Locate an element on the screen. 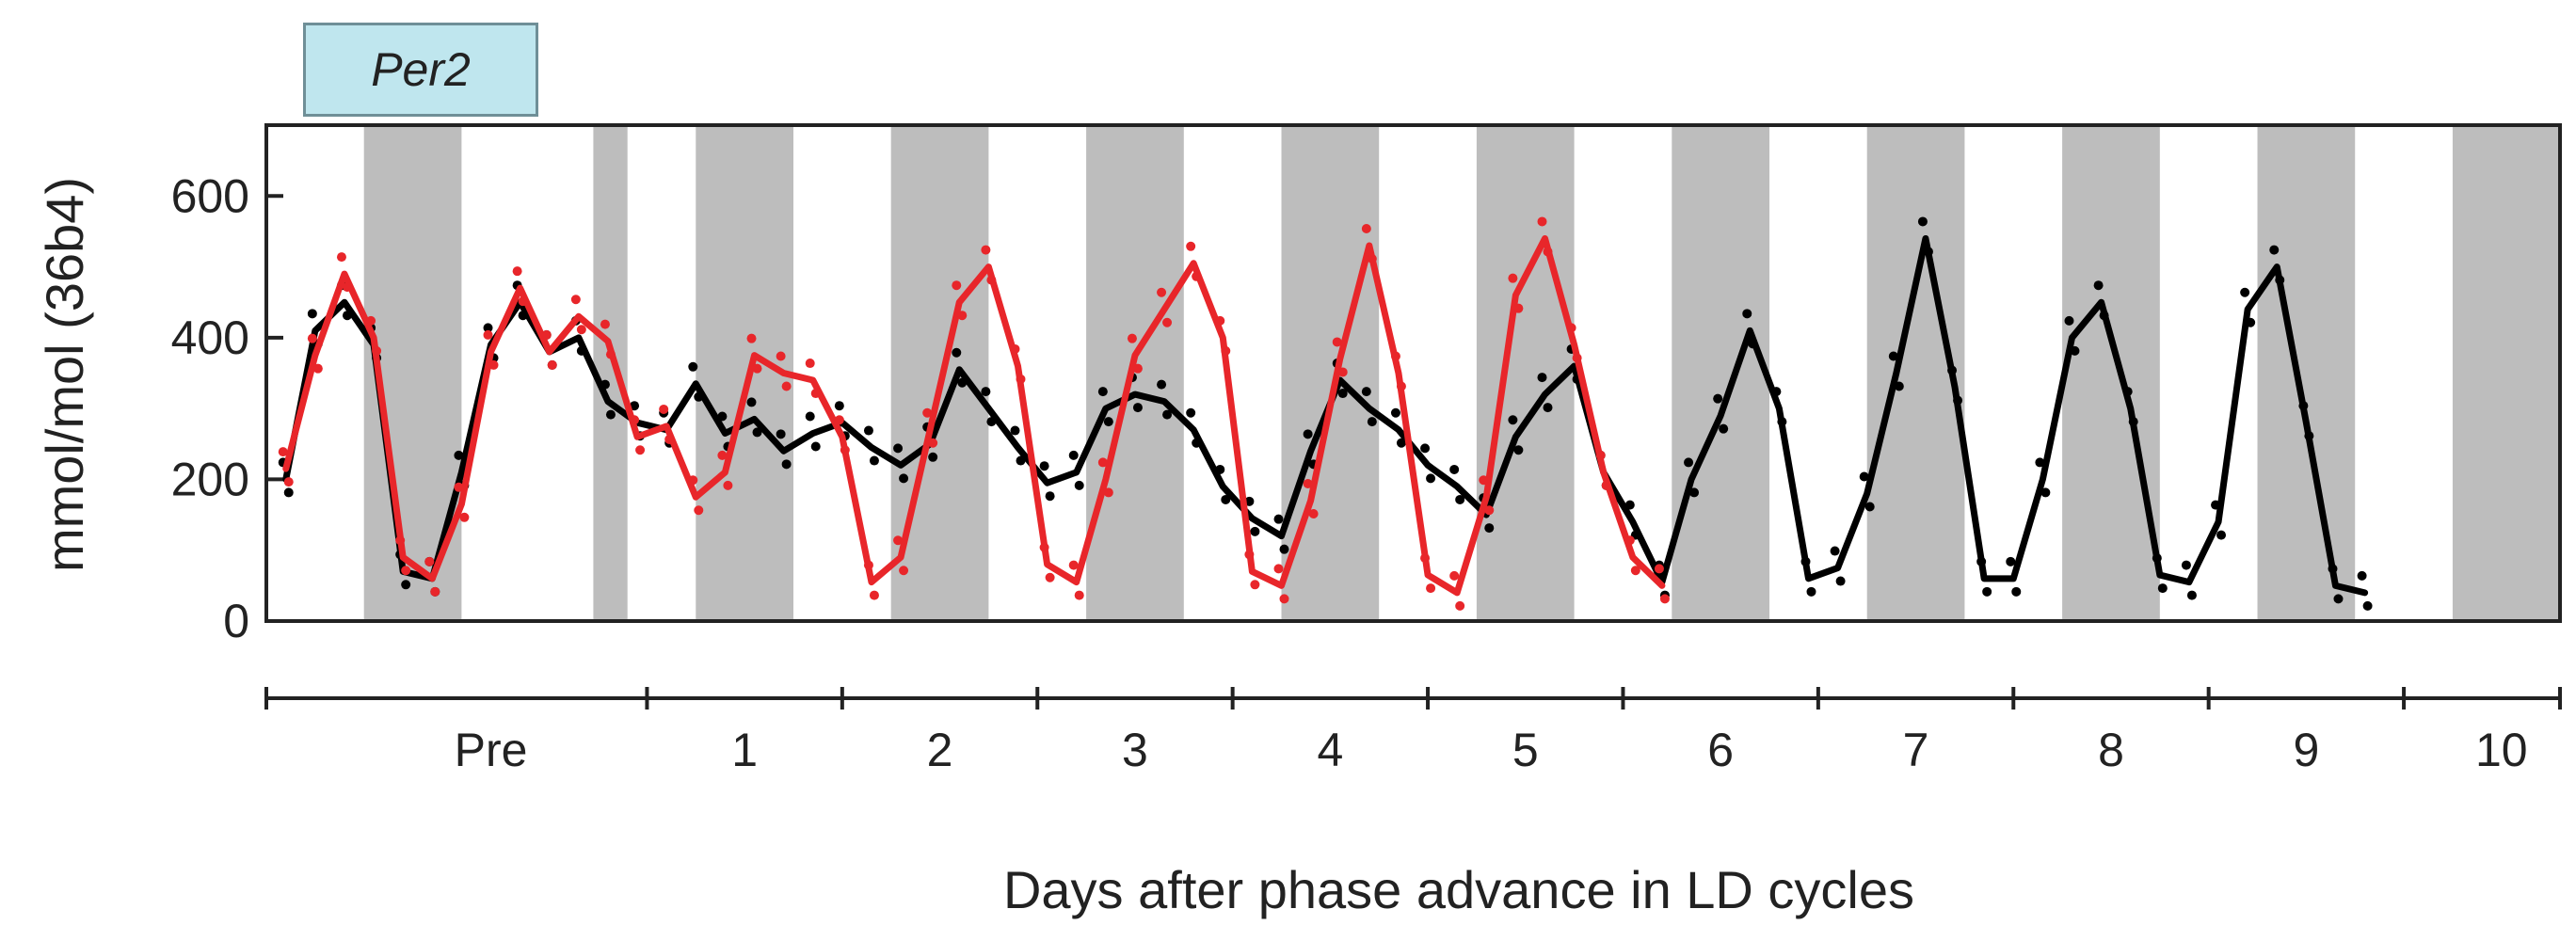  day-label-1: 1 is located at coordinates (744, 750).